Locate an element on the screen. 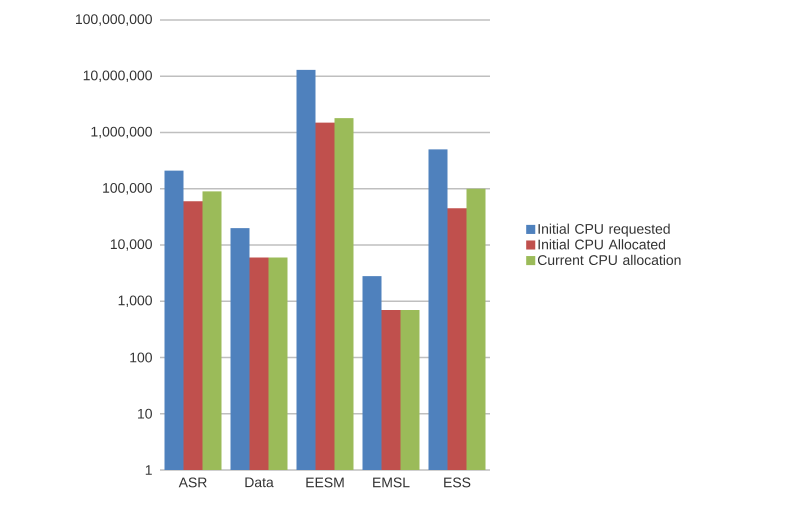 The image size is (796, 512). legend-label: Initial CPU requested is located at coordinates (604, 230).